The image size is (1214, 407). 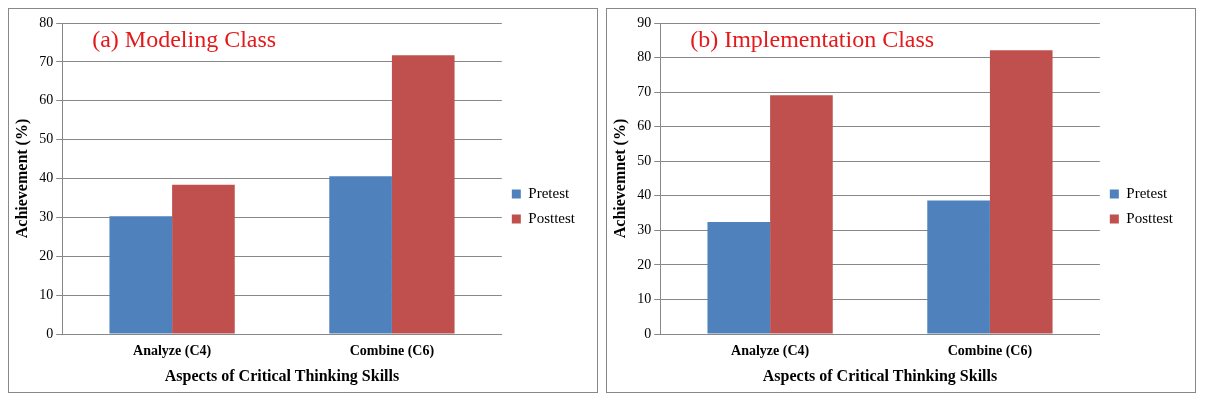 What do you see at coordinates (812, 39) in the screenshot?
I see `chart-title: (b) Implementation Class` at bounding box center [812, 39].